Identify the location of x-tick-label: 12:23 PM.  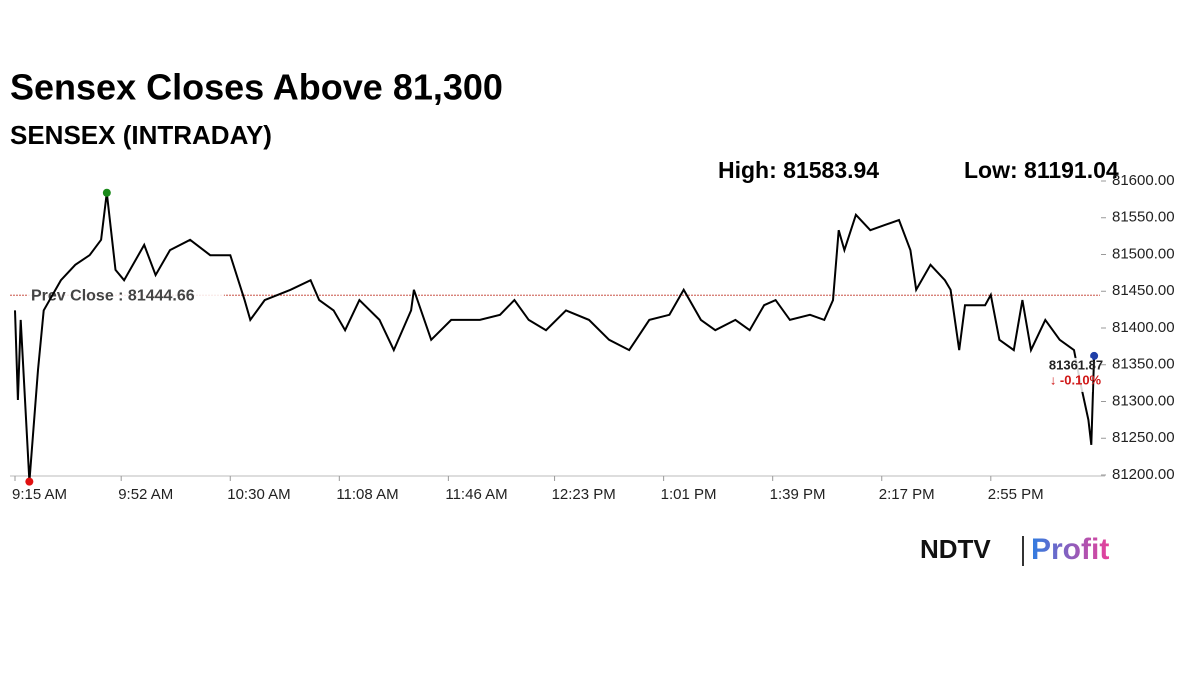
(584, 494).